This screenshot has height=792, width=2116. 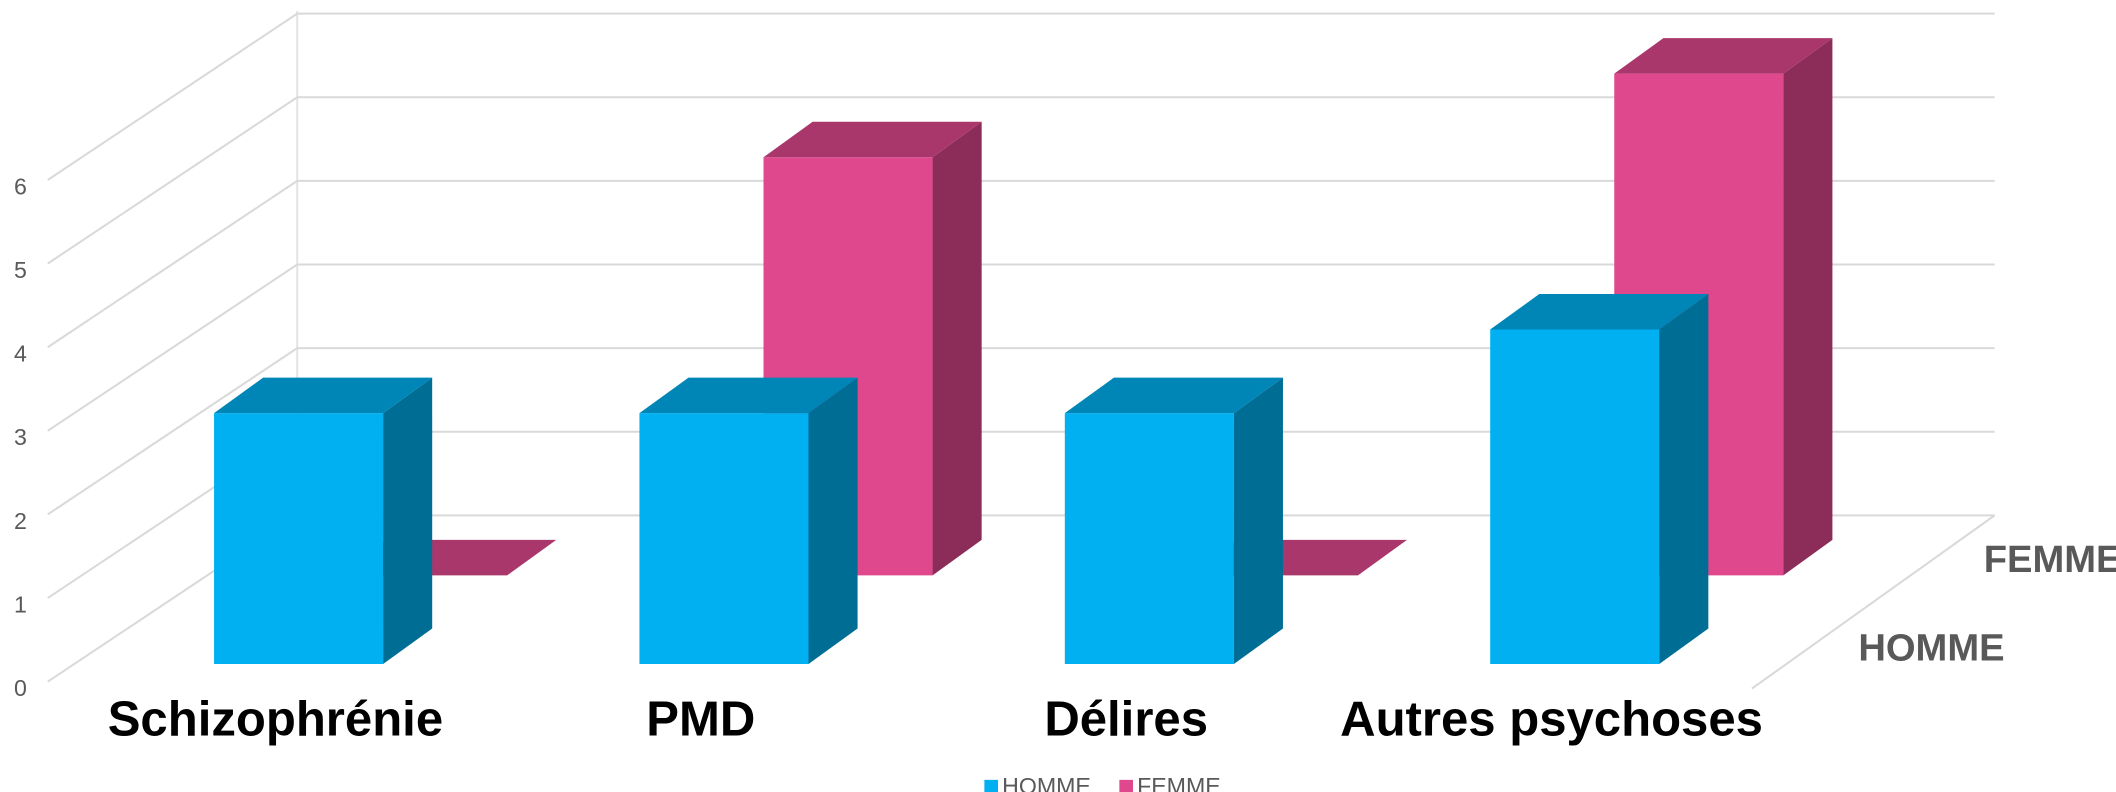 I want to click on y-tick-label: 5, so click(x=20, y=270).